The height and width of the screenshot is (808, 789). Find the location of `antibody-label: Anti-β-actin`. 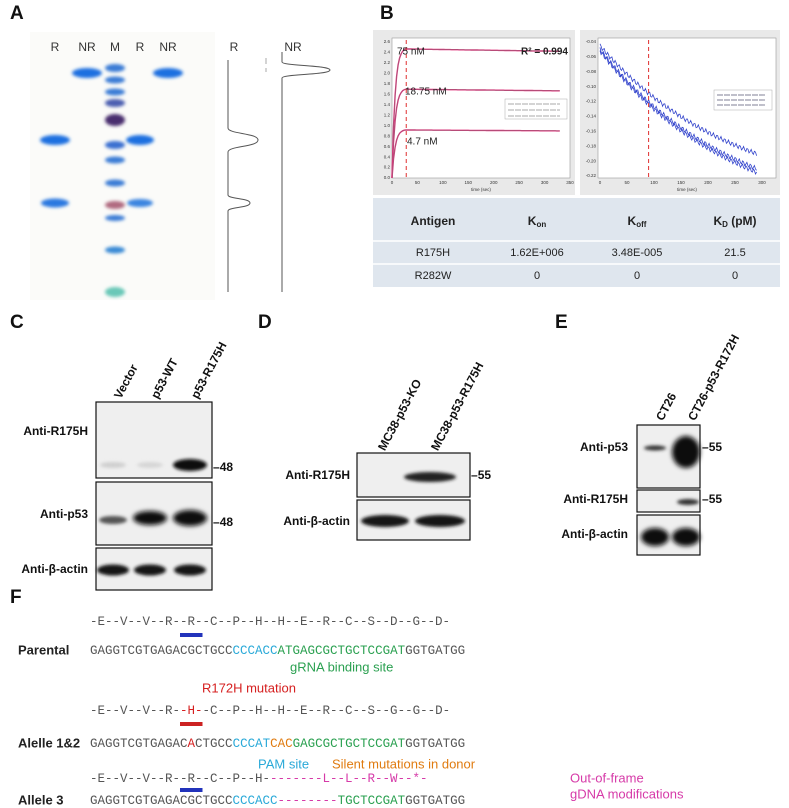

antibody-label: Anti-β-actin is located at coordinates (316, 521).